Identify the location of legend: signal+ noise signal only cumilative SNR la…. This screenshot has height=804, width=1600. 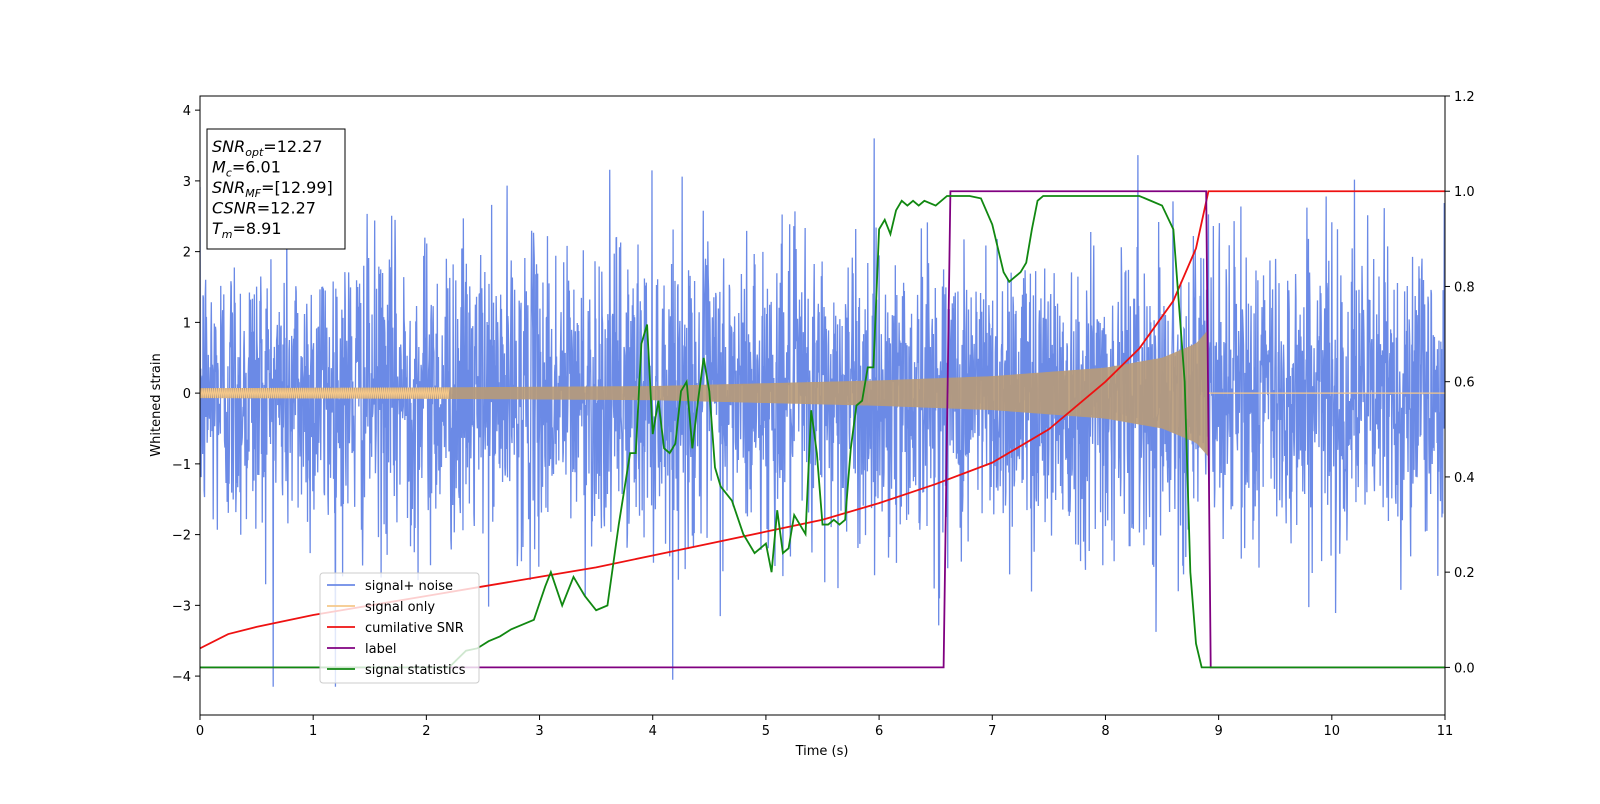
(399, 628).